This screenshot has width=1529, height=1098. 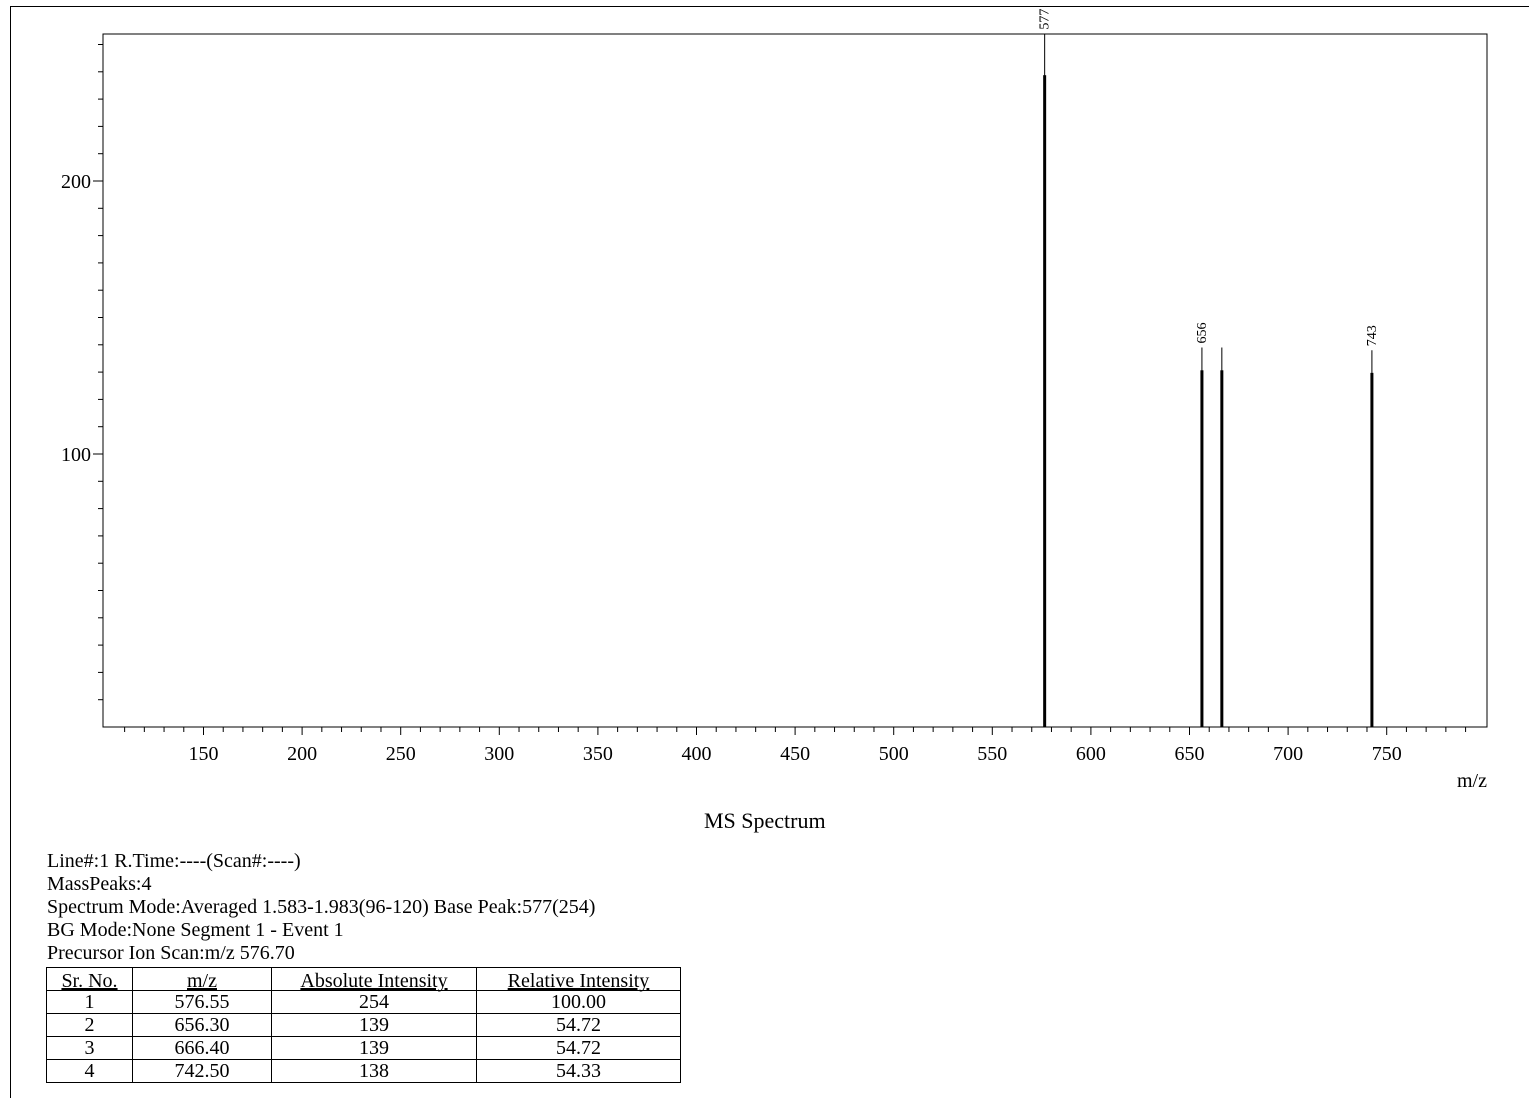 What do you see at coordinates (89, 1025) in the screenshot?
I see `cell-sr-no: 2` at bounding box center [89, 1025].